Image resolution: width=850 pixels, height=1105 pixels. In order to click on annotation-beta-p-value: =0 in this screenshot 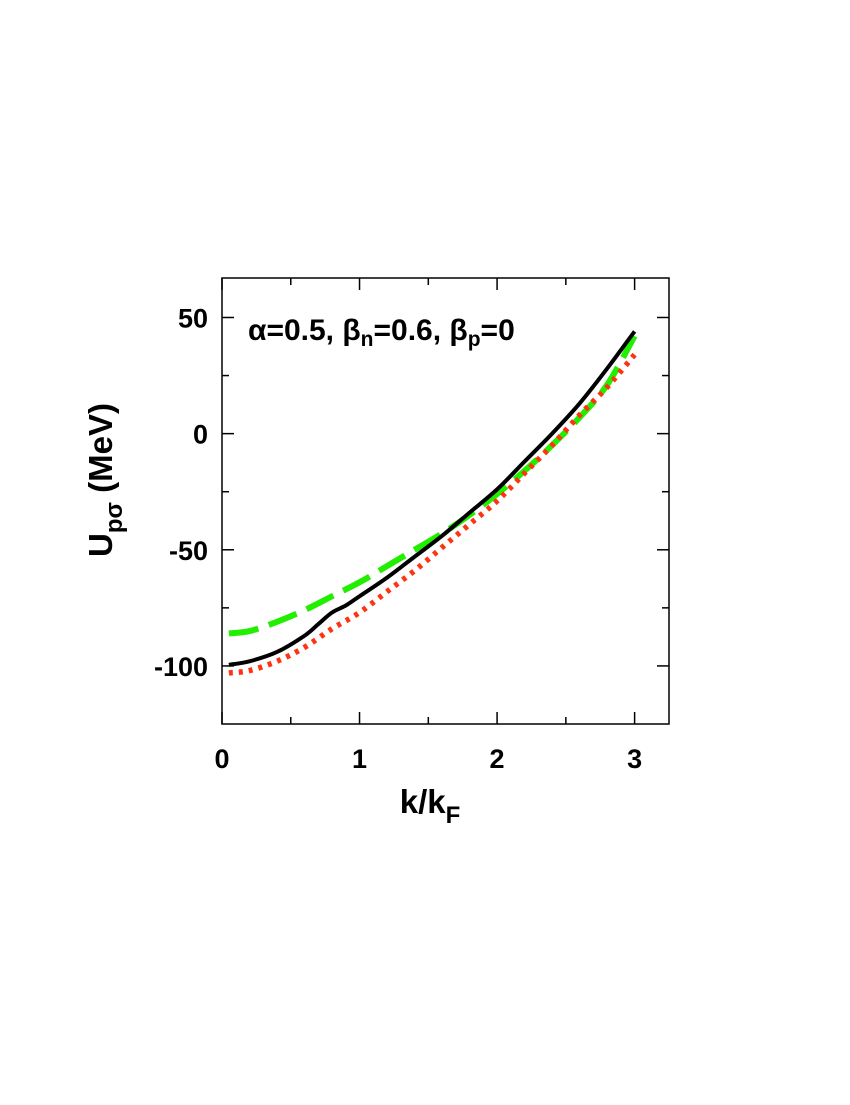, I will do `click(498, 330)`.